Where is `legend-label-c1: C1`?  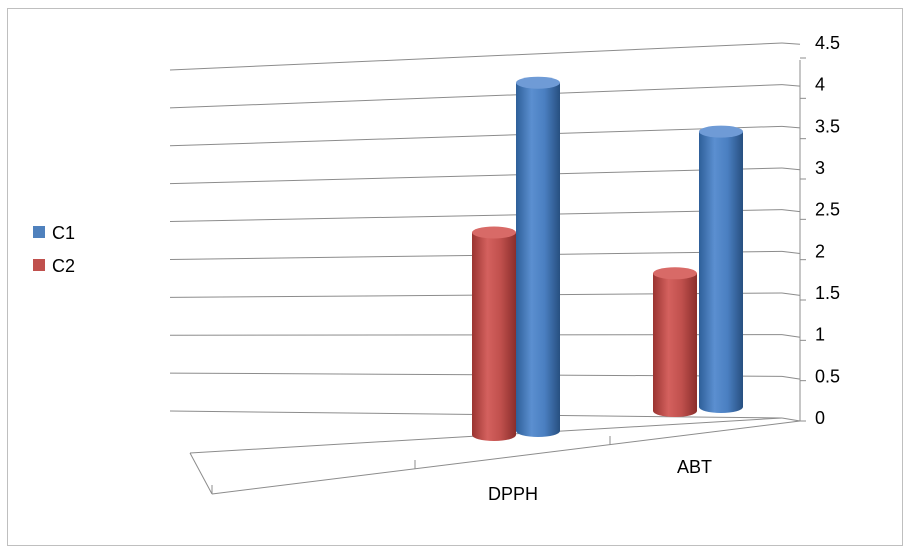 legend-label-c1: C1 is located at coordinates (63, 233).